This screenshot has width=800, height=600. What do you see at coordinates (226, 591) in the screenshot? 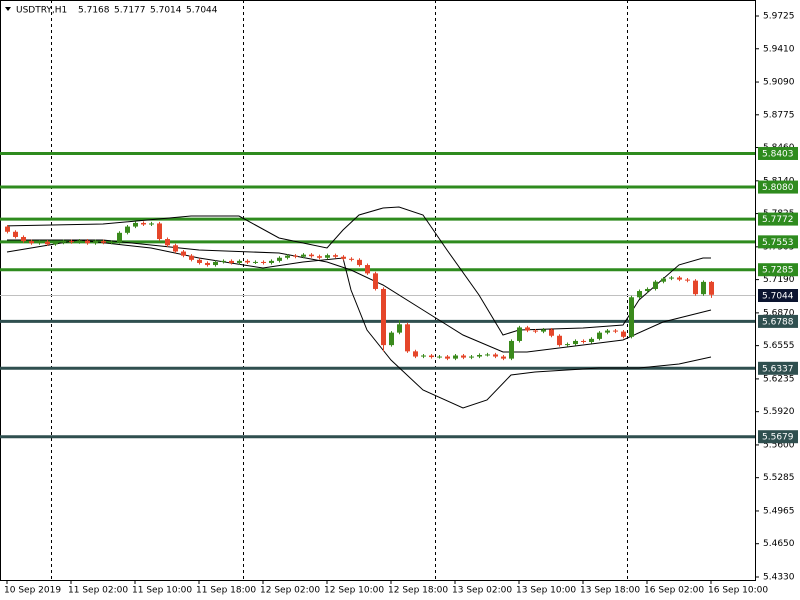
I see `x-tick-label: 11 Sep 18:00` at bounding box center [226, 591].